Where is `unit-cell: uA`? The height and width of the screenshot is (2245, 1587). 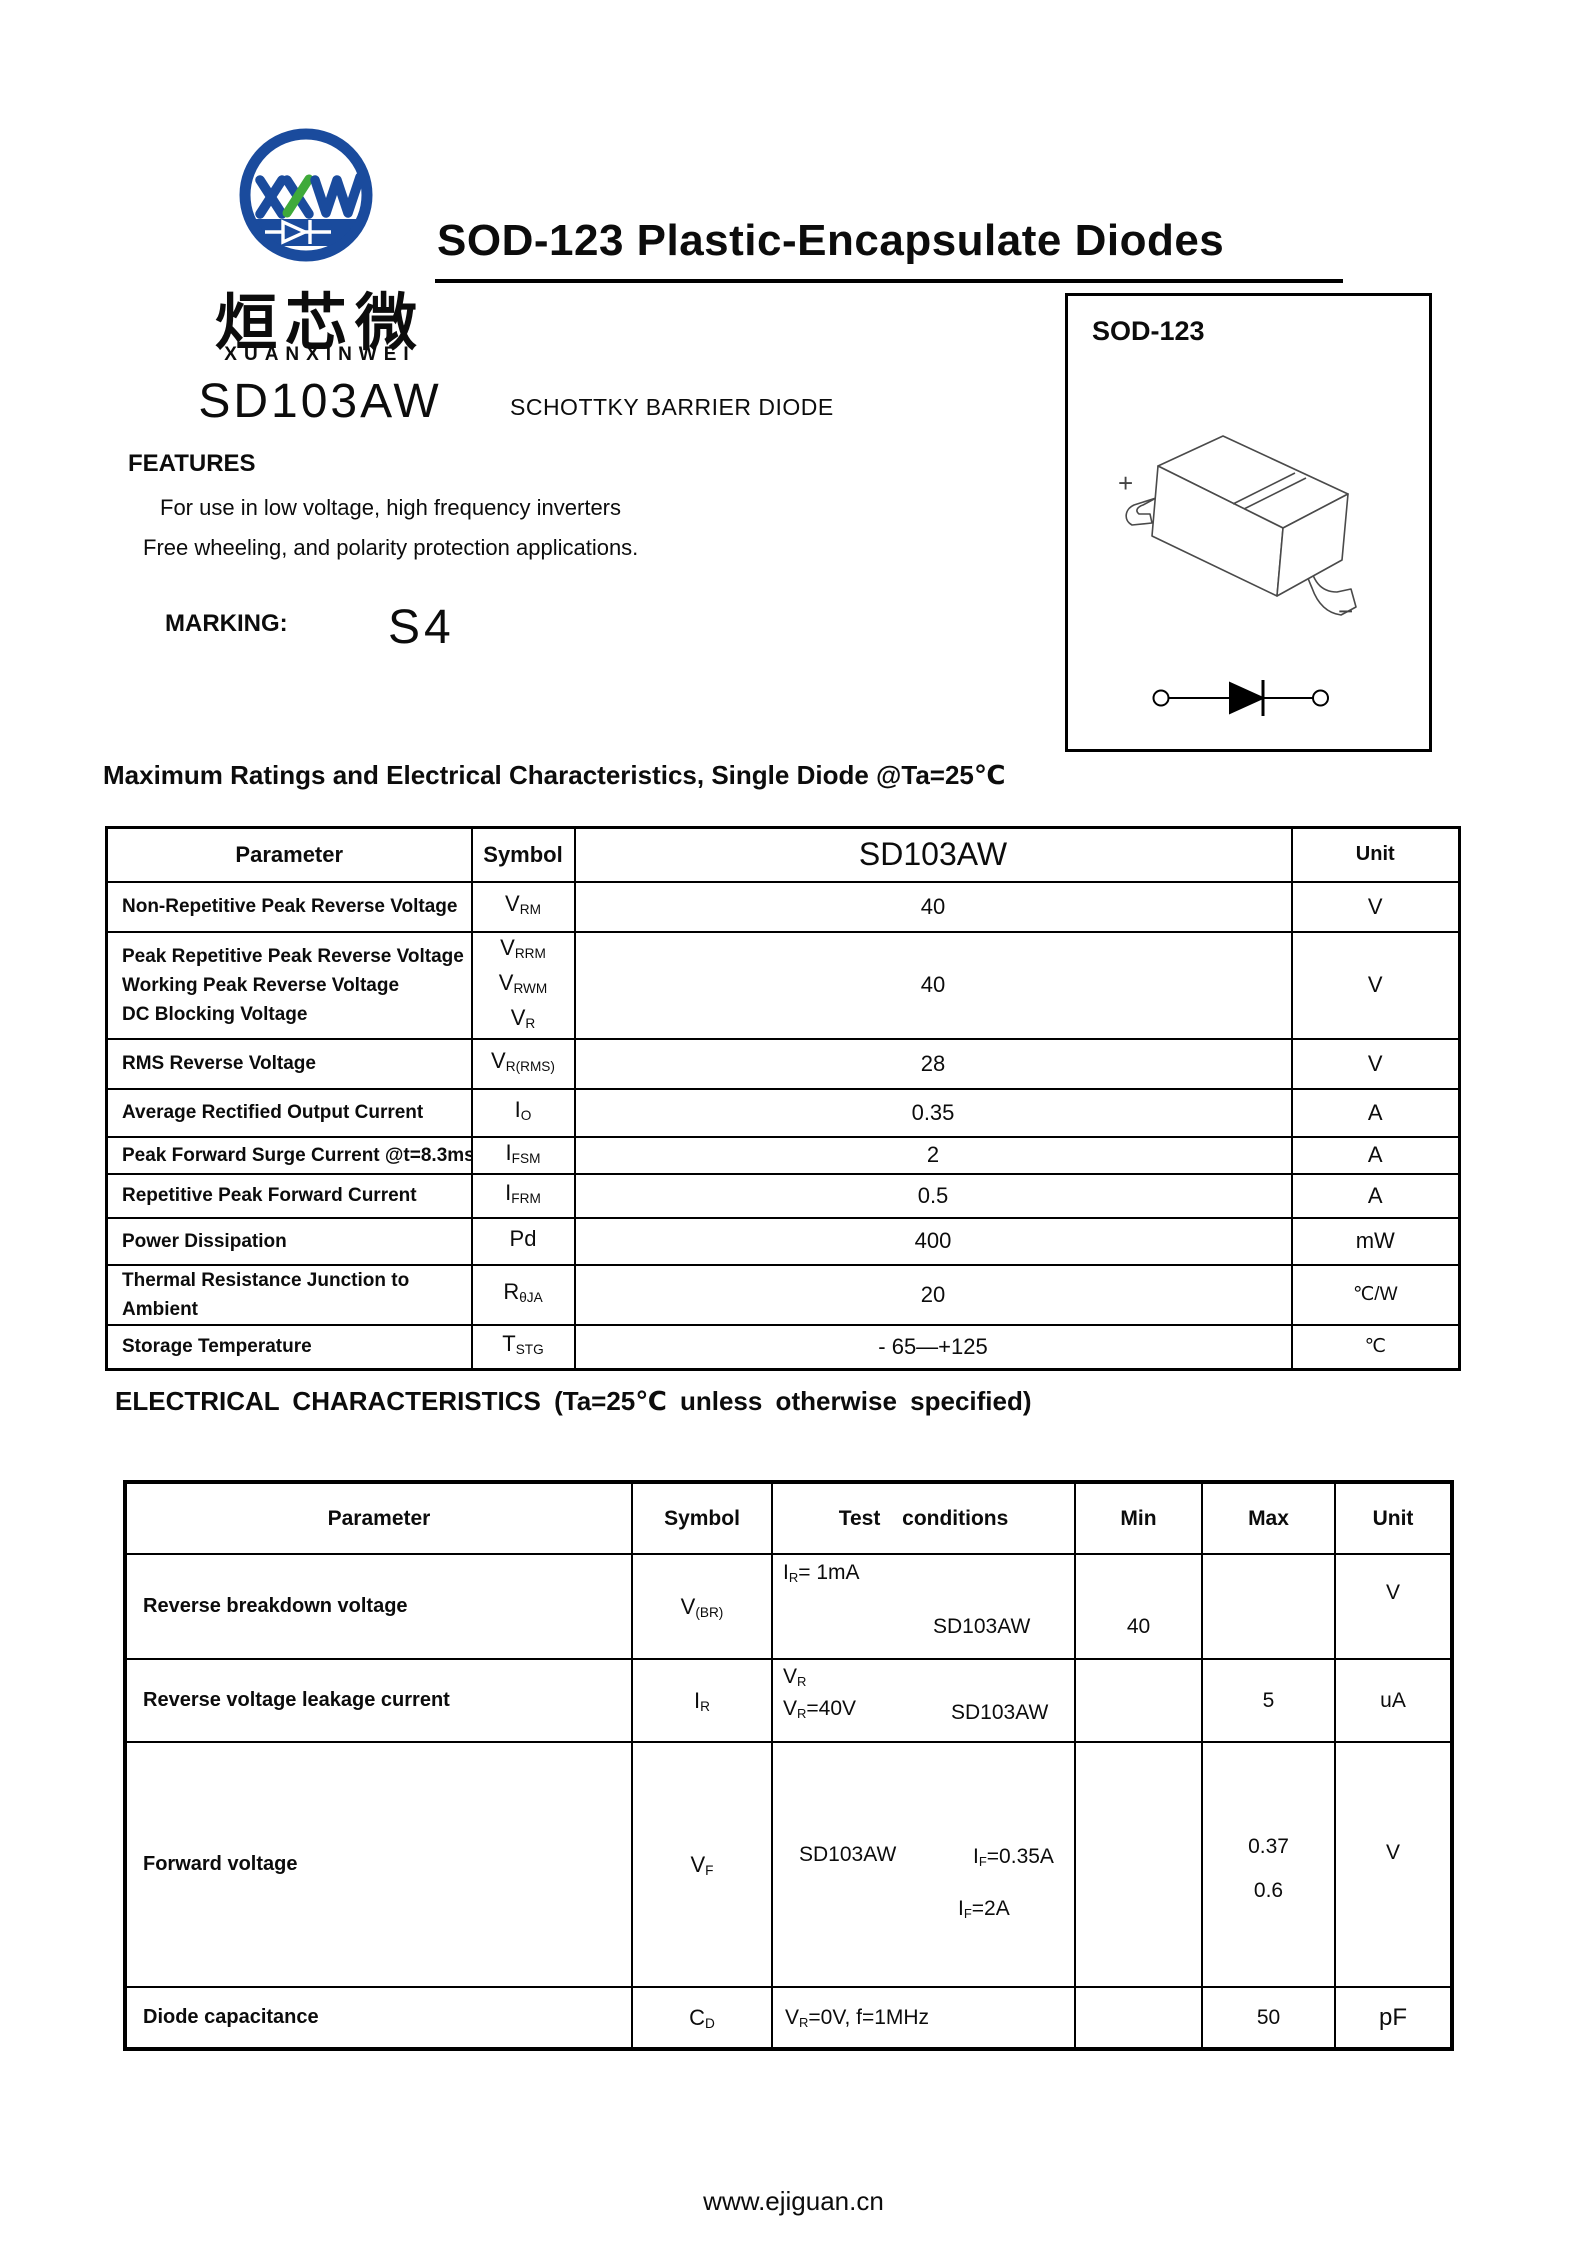
unit-cell: uA is located at coordinates (1393, 1700).